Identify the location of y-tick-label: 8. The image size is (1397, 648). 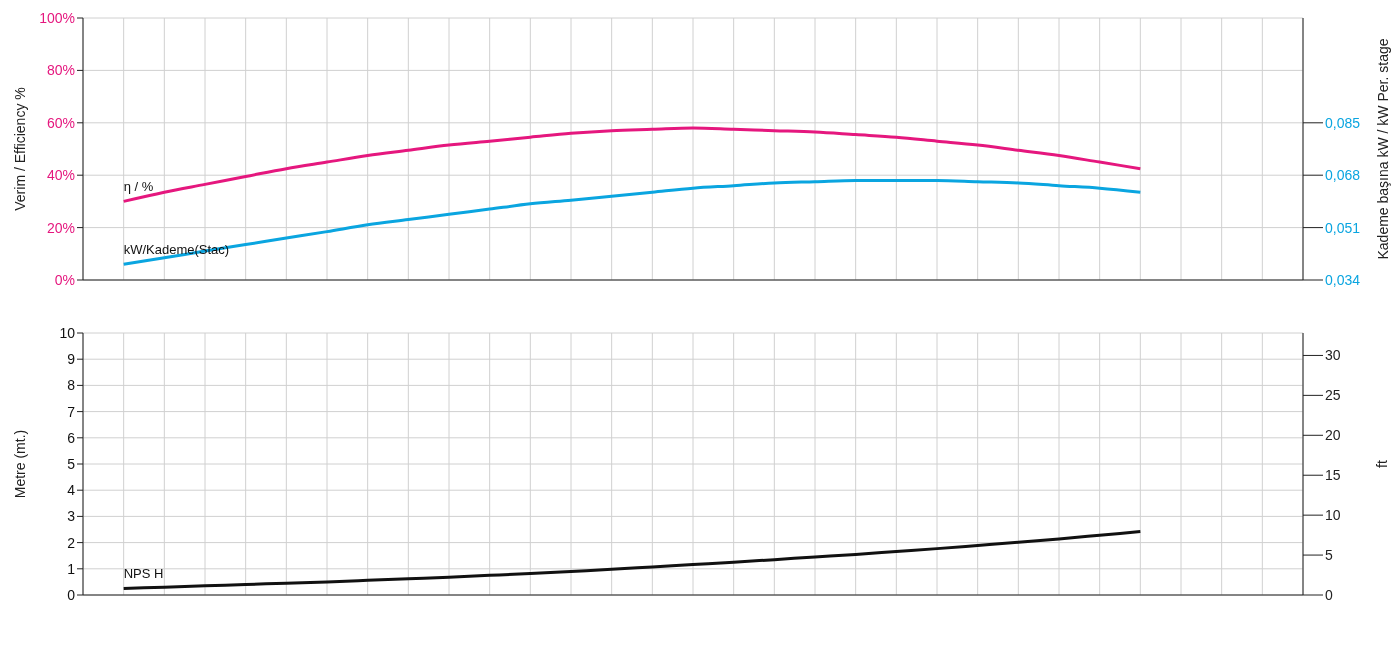
(71, 385).